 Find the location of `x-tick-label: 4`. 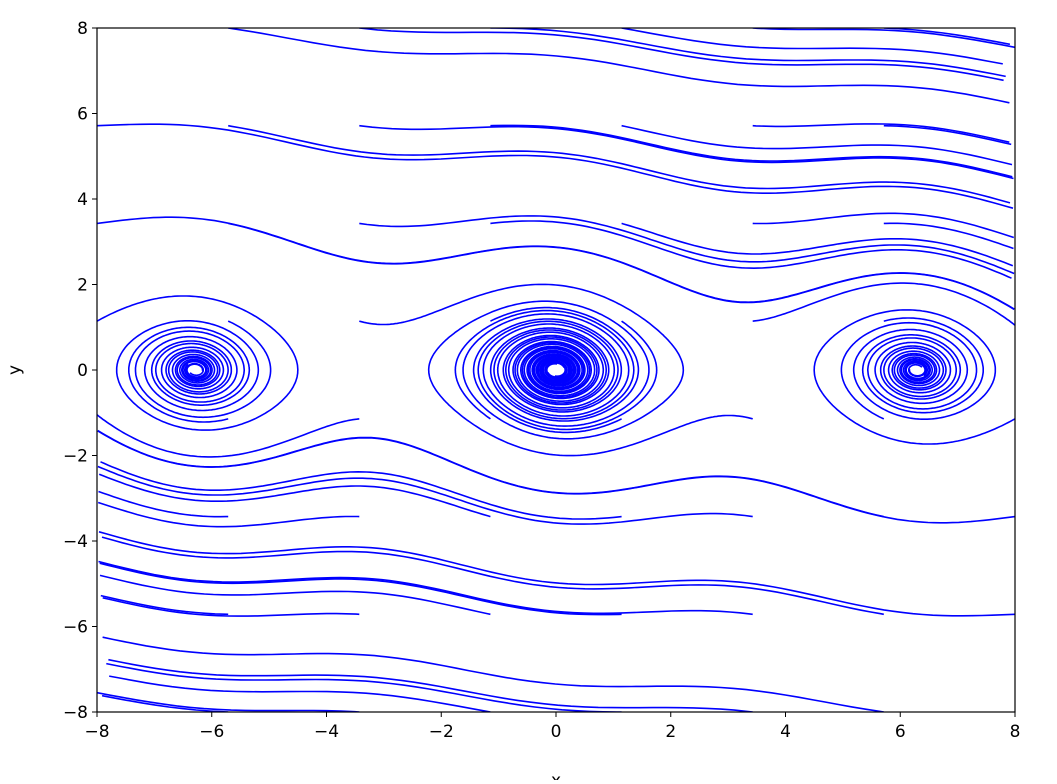

x-tick-label: 4 is located at coordinates (785, 732).